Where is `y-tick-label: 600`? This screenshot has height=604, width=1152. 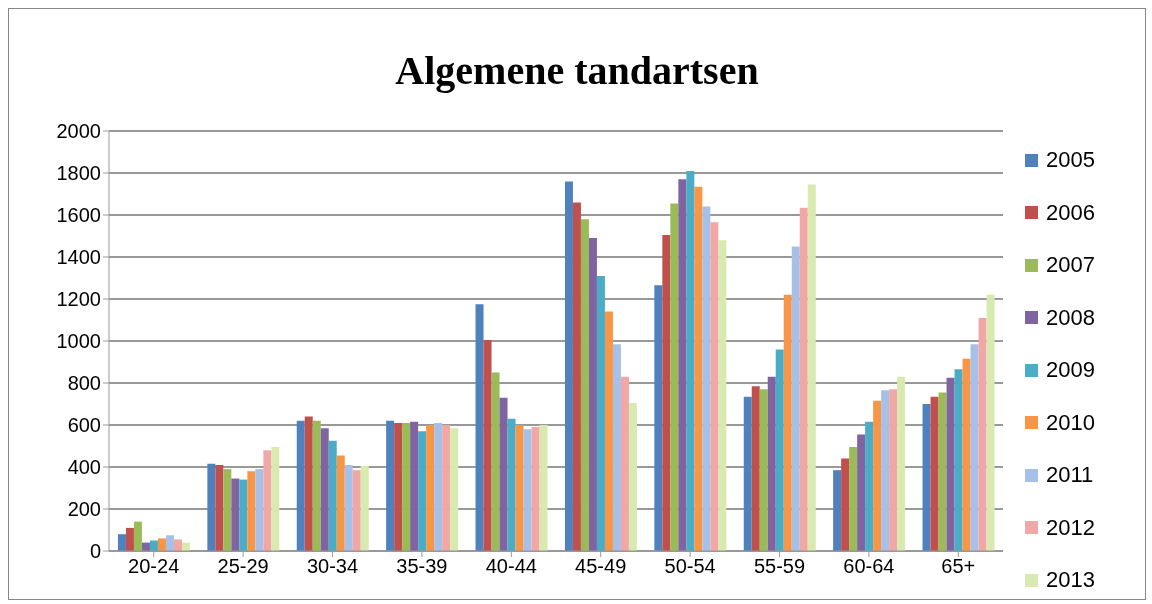
y-tick-label: 600 is located at coordinates (84, 425).